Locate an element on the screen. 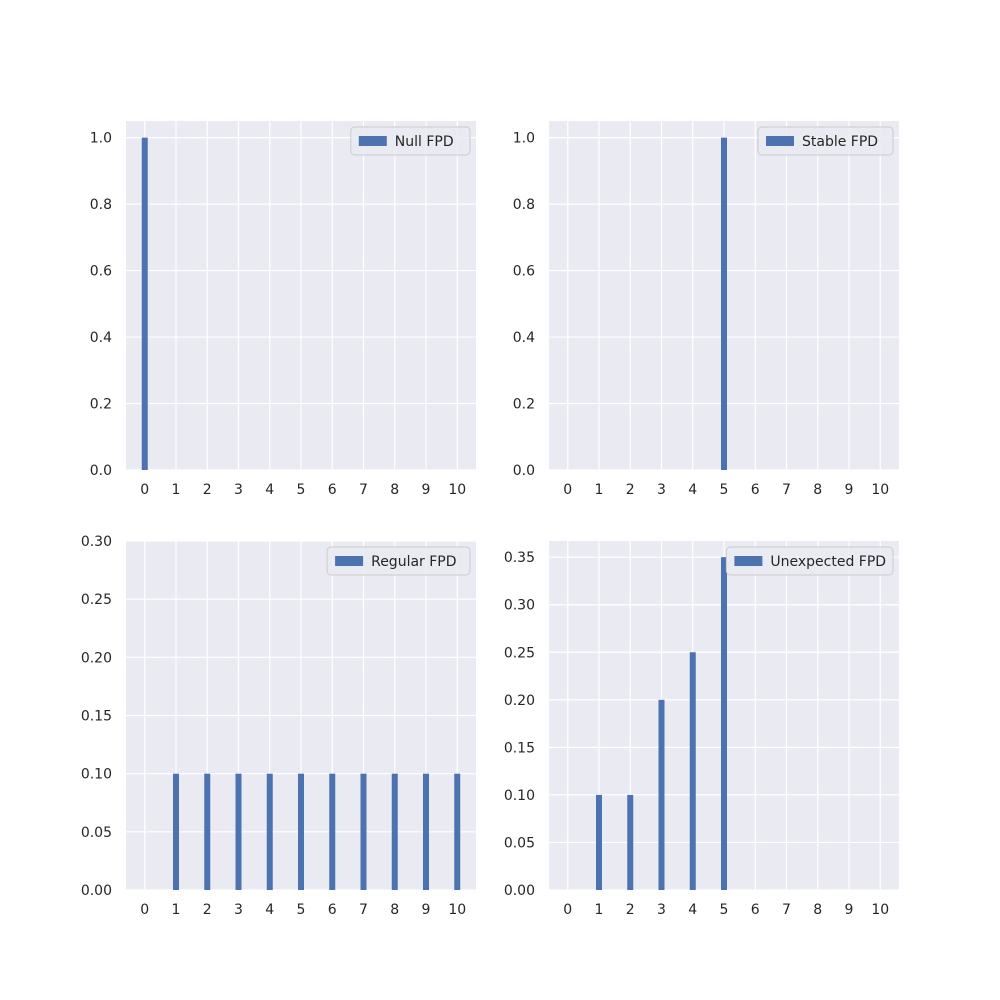 The height and width of the screenshot is (1000, 1000). legend: Stable FPD is located at coordinates (825, 141).